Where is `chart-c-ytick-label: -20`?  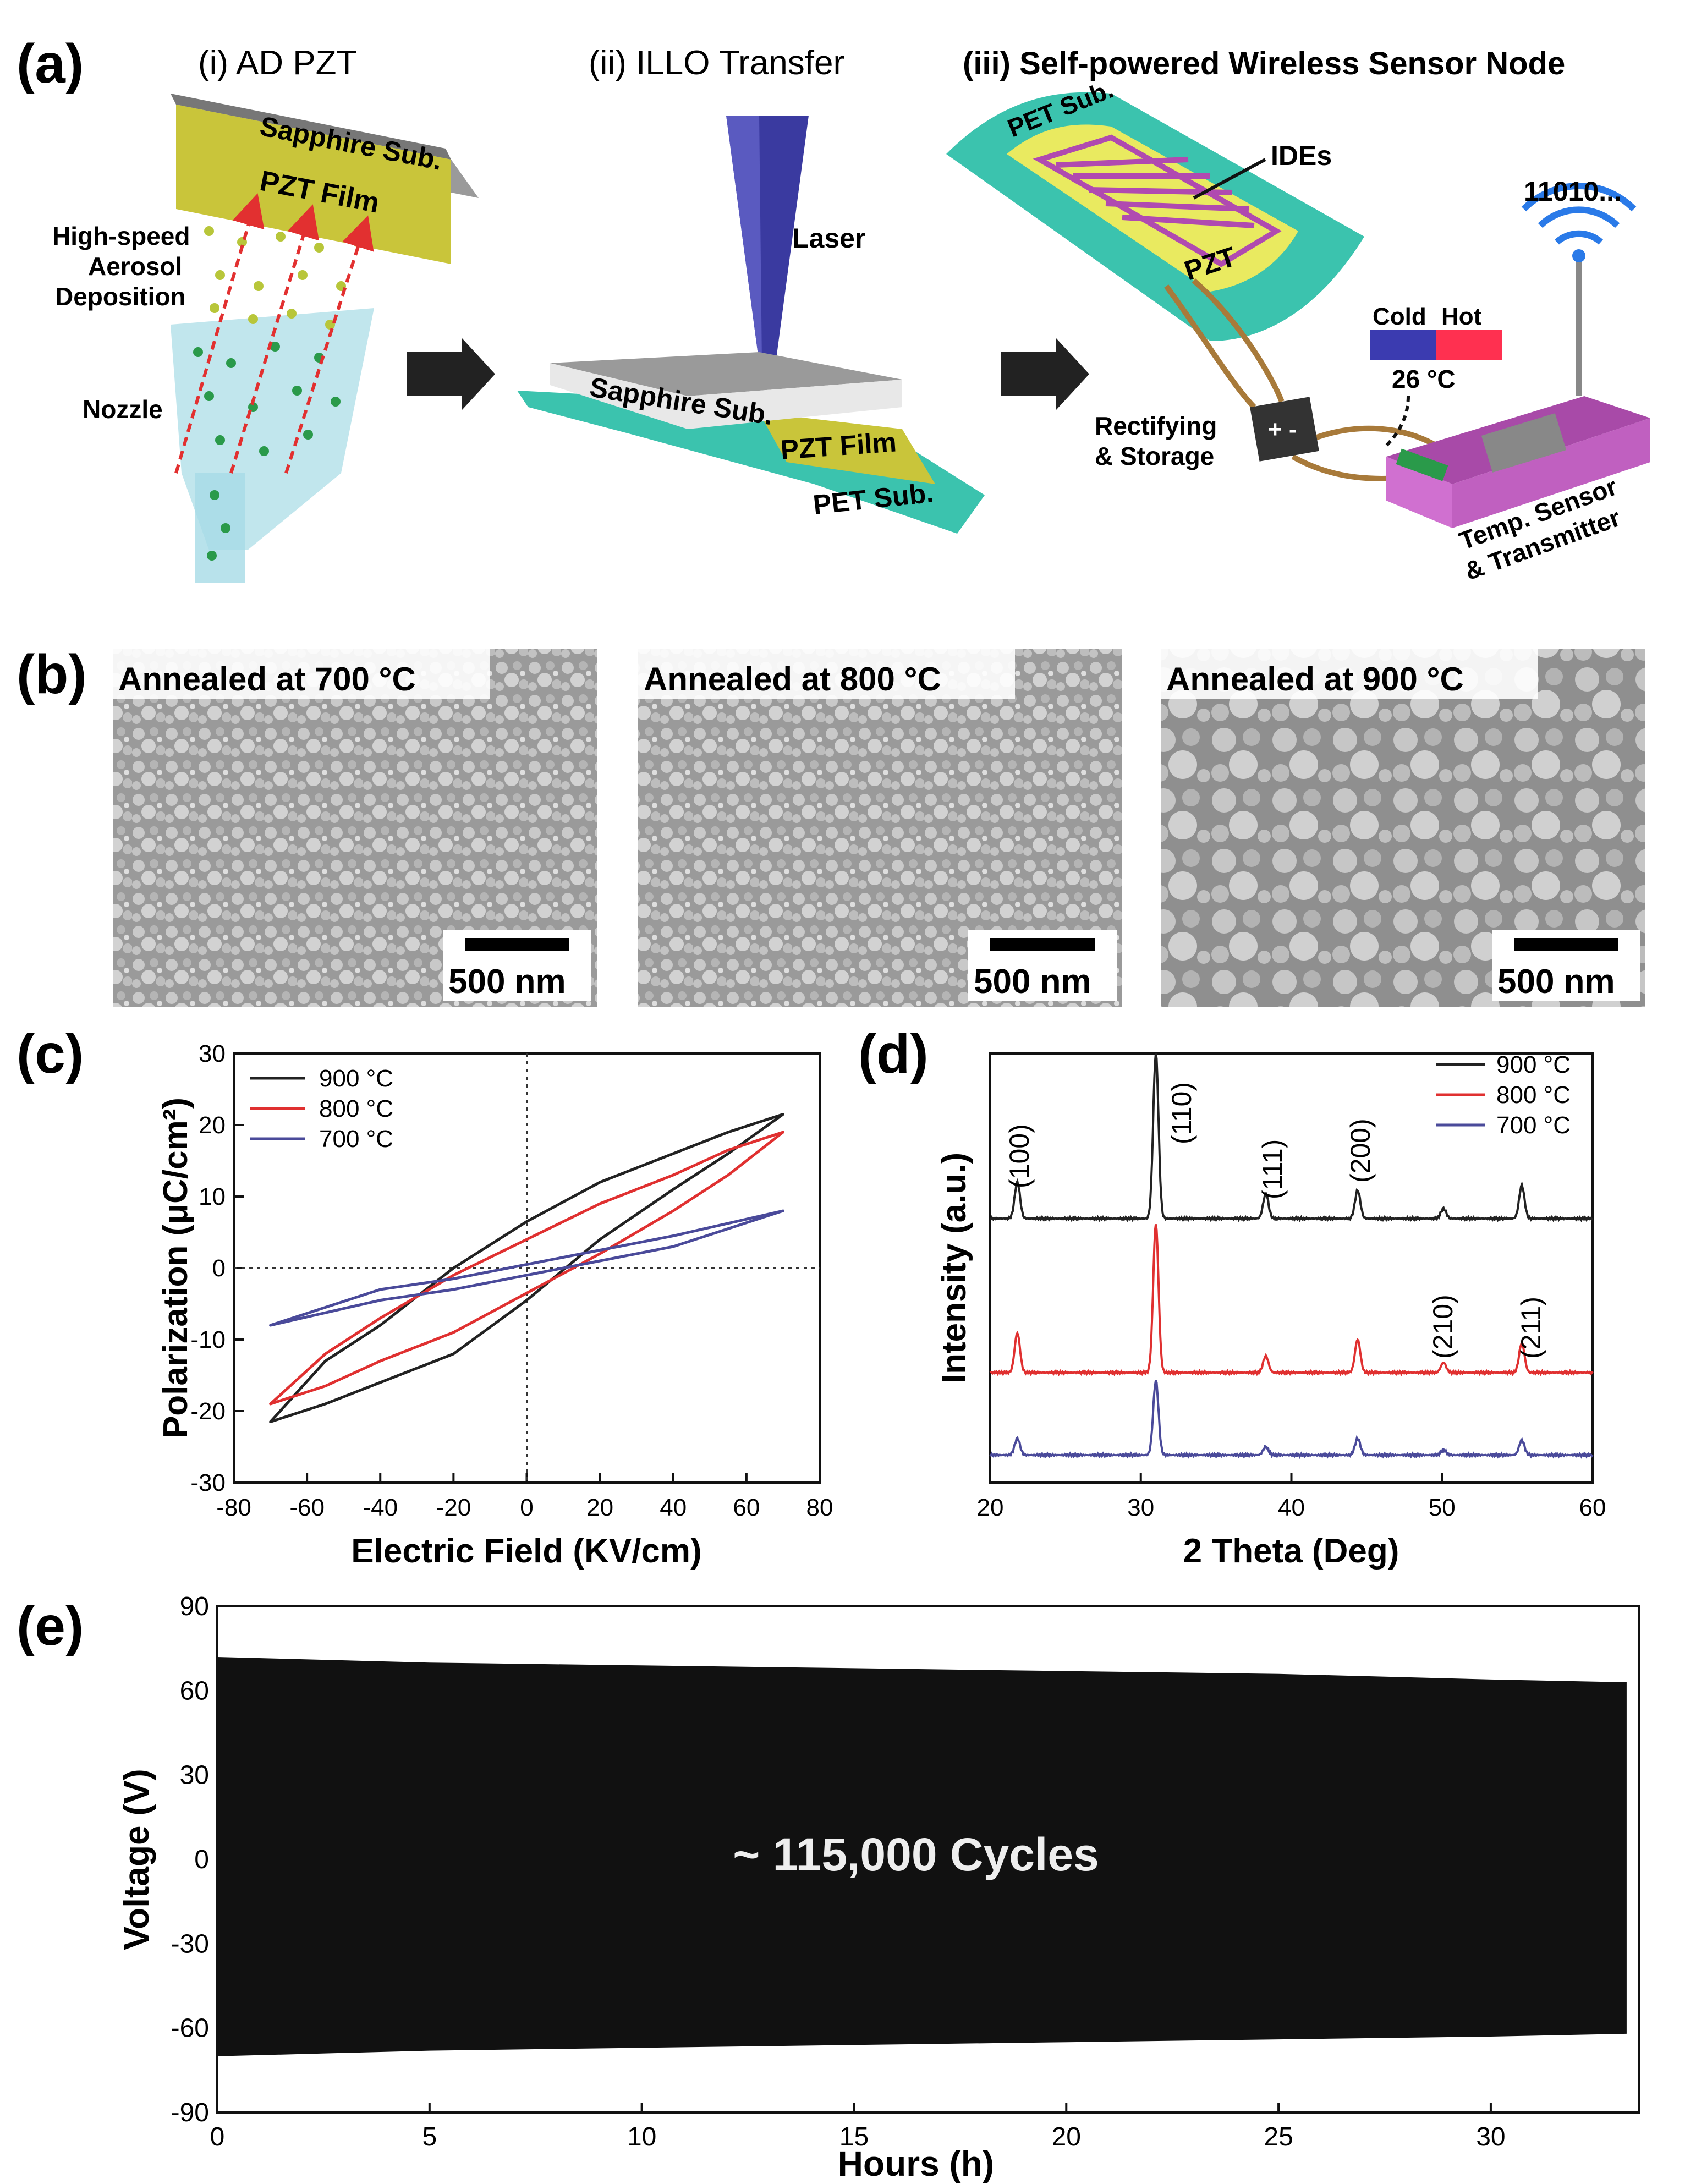 chart-c-ytick-label: -20 is located at coordinates (208, 1412).